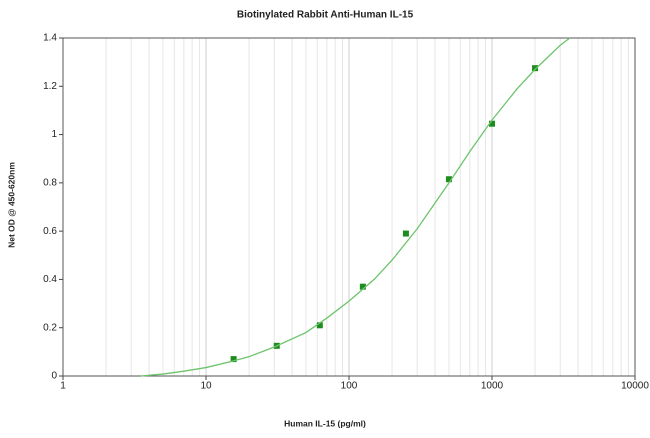 The image size is (650, 438). Describe the element at coordinates (492, 386) in the screenshot. I see `x-tick-label: 1000` at that location.